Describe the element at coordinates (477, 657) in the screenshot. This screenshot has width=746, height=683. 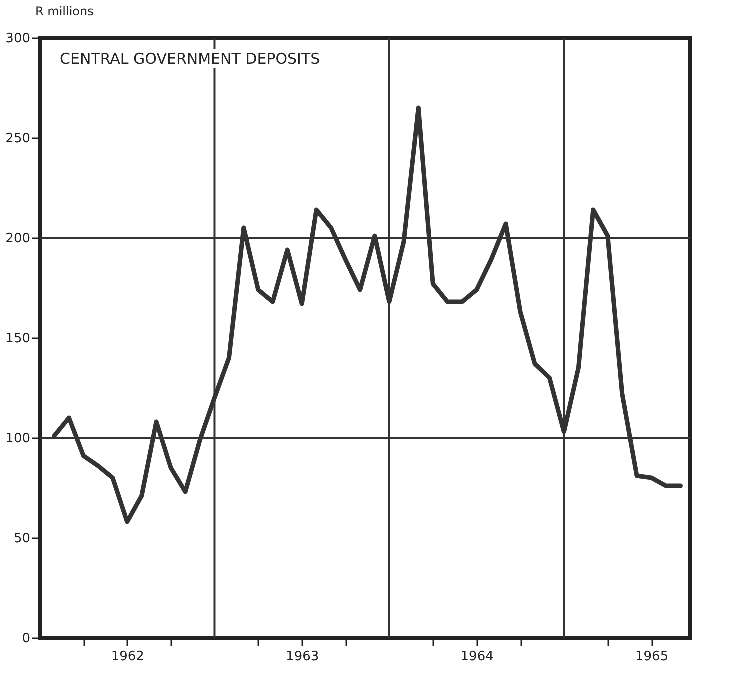
I see `x-tick-label: 1964` at that location.